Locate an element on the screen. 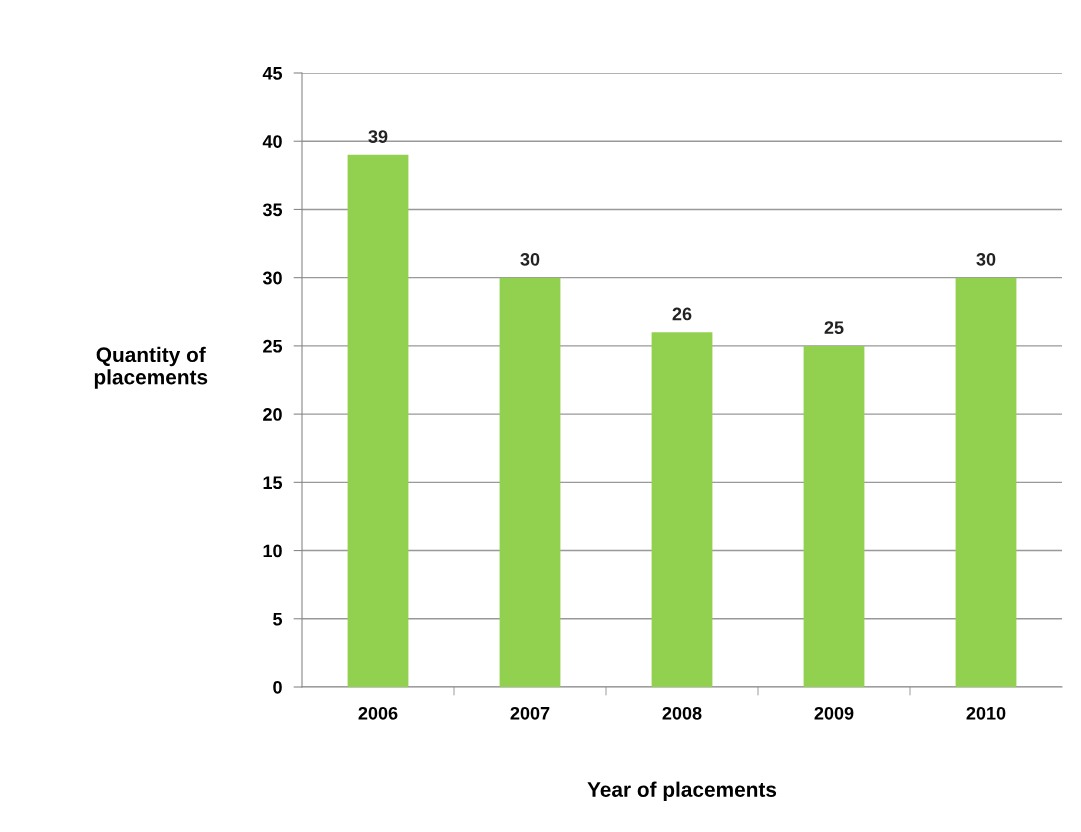  x-tick-label: 2009 is located at coordinates (834, 713).